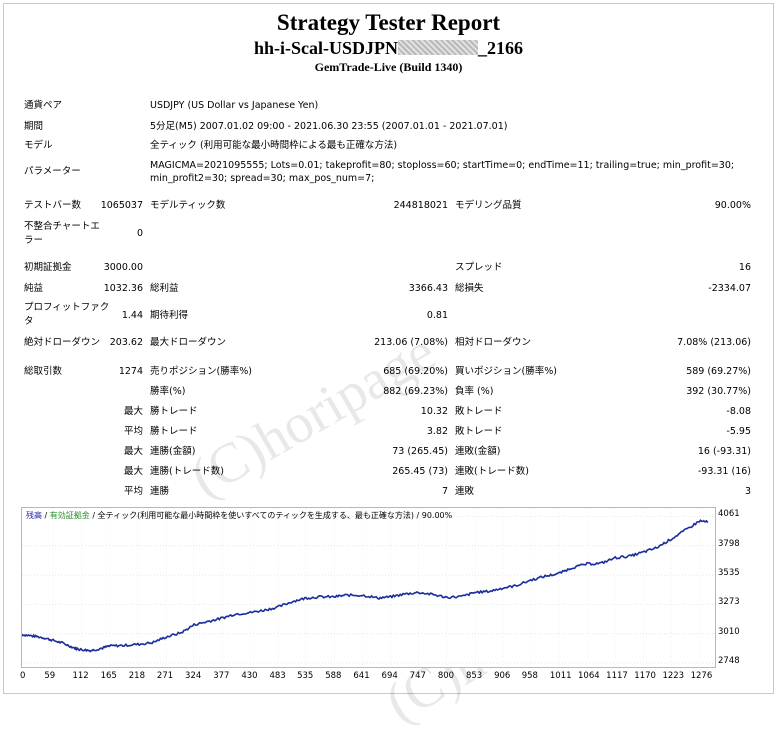 The height and width of the screenshot is (735, 777). I want to click on quality-label: モデリング品質, so click(488, 205).